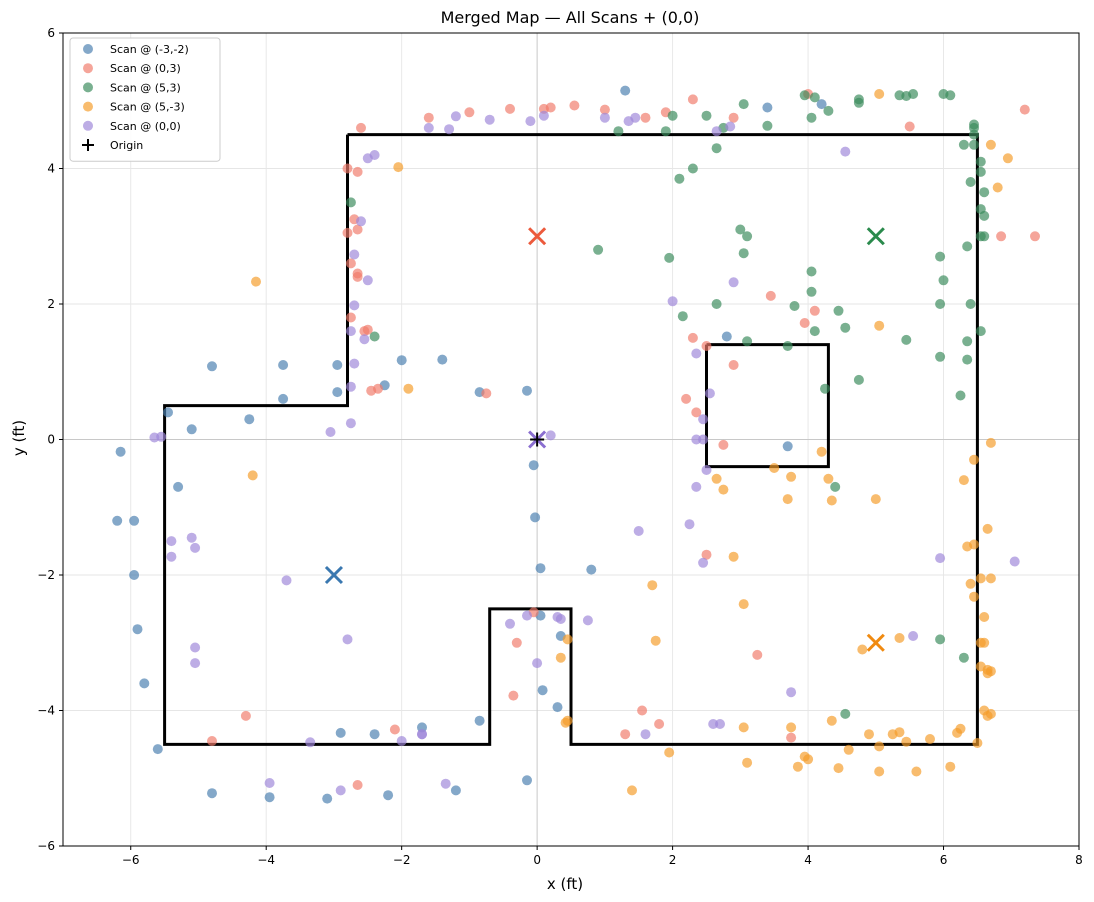  I want to click on x-tick-label: −4, so click(266, 860).